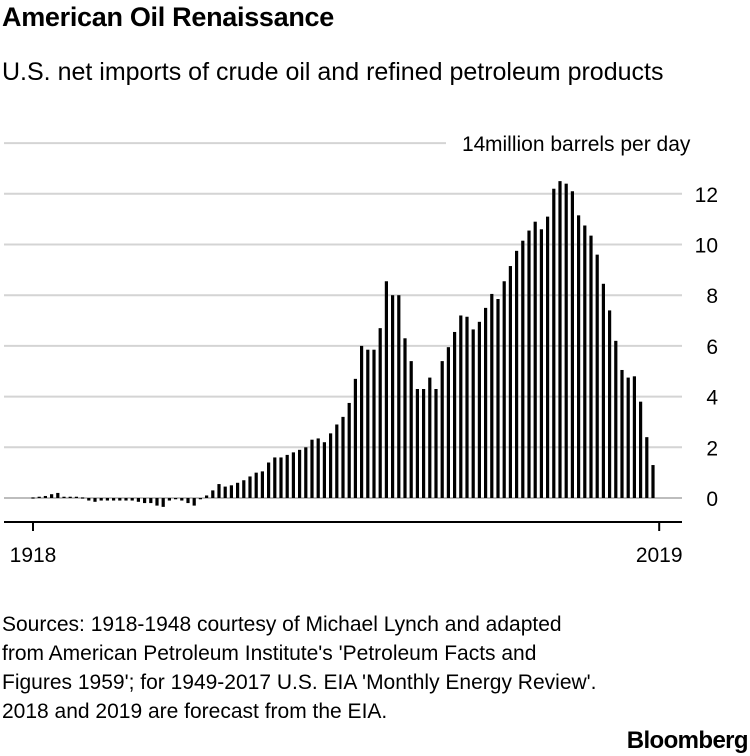  I want to click on chart-title: American Oil Renaissance, so click(168, 17).